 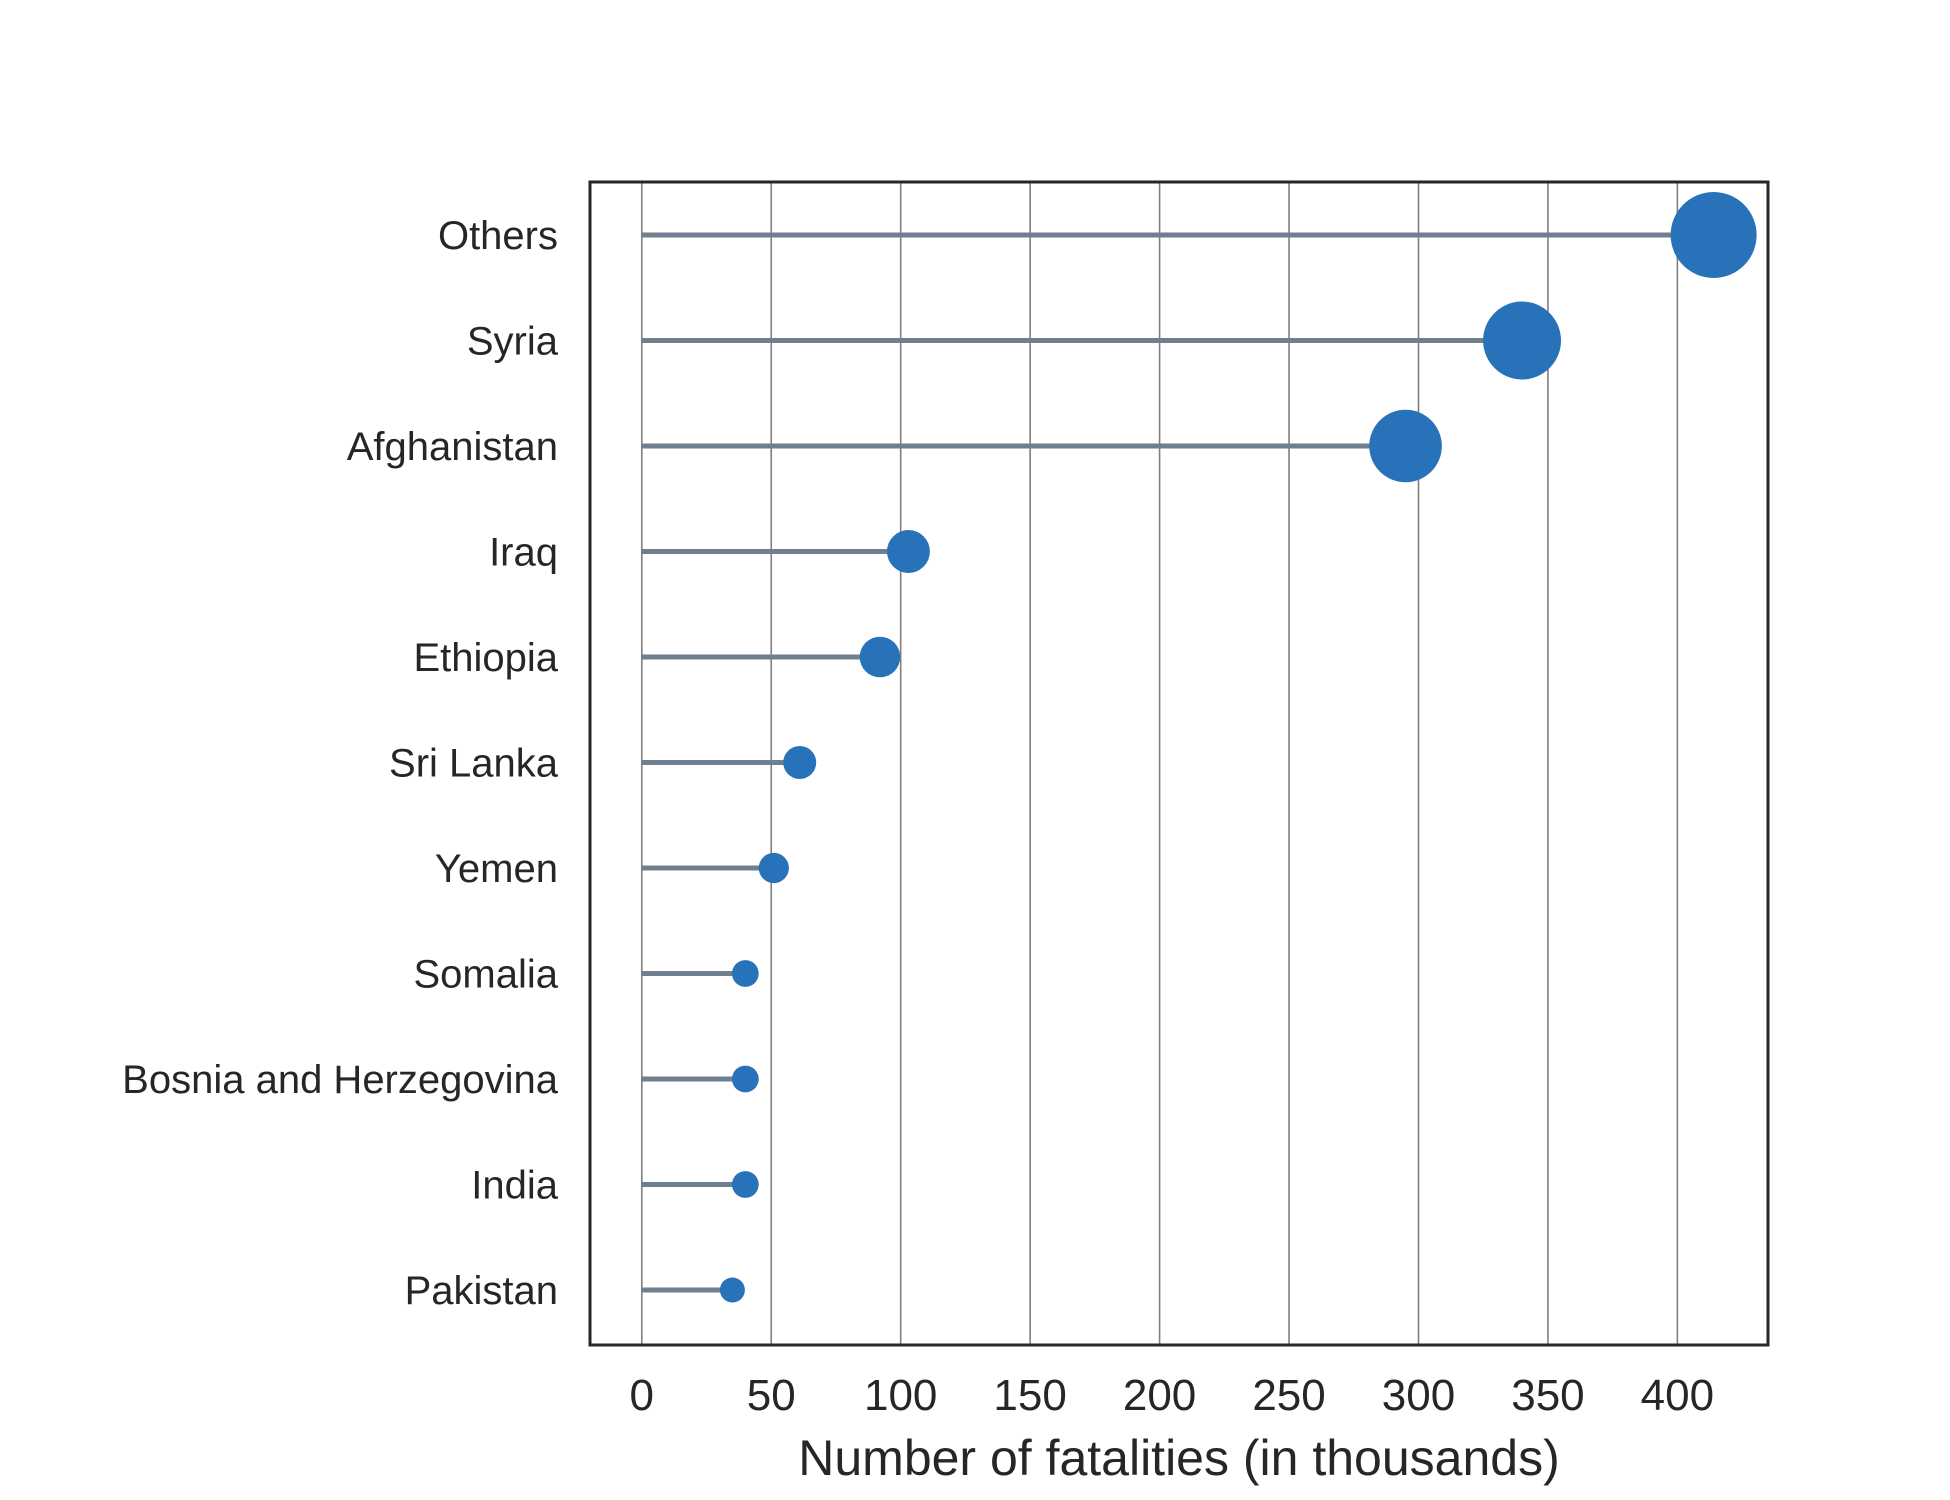 What do you see at coordinates (800, 762) in the screenshot?
I see `marker-sri-lanka` at bounding box center [800, 762].